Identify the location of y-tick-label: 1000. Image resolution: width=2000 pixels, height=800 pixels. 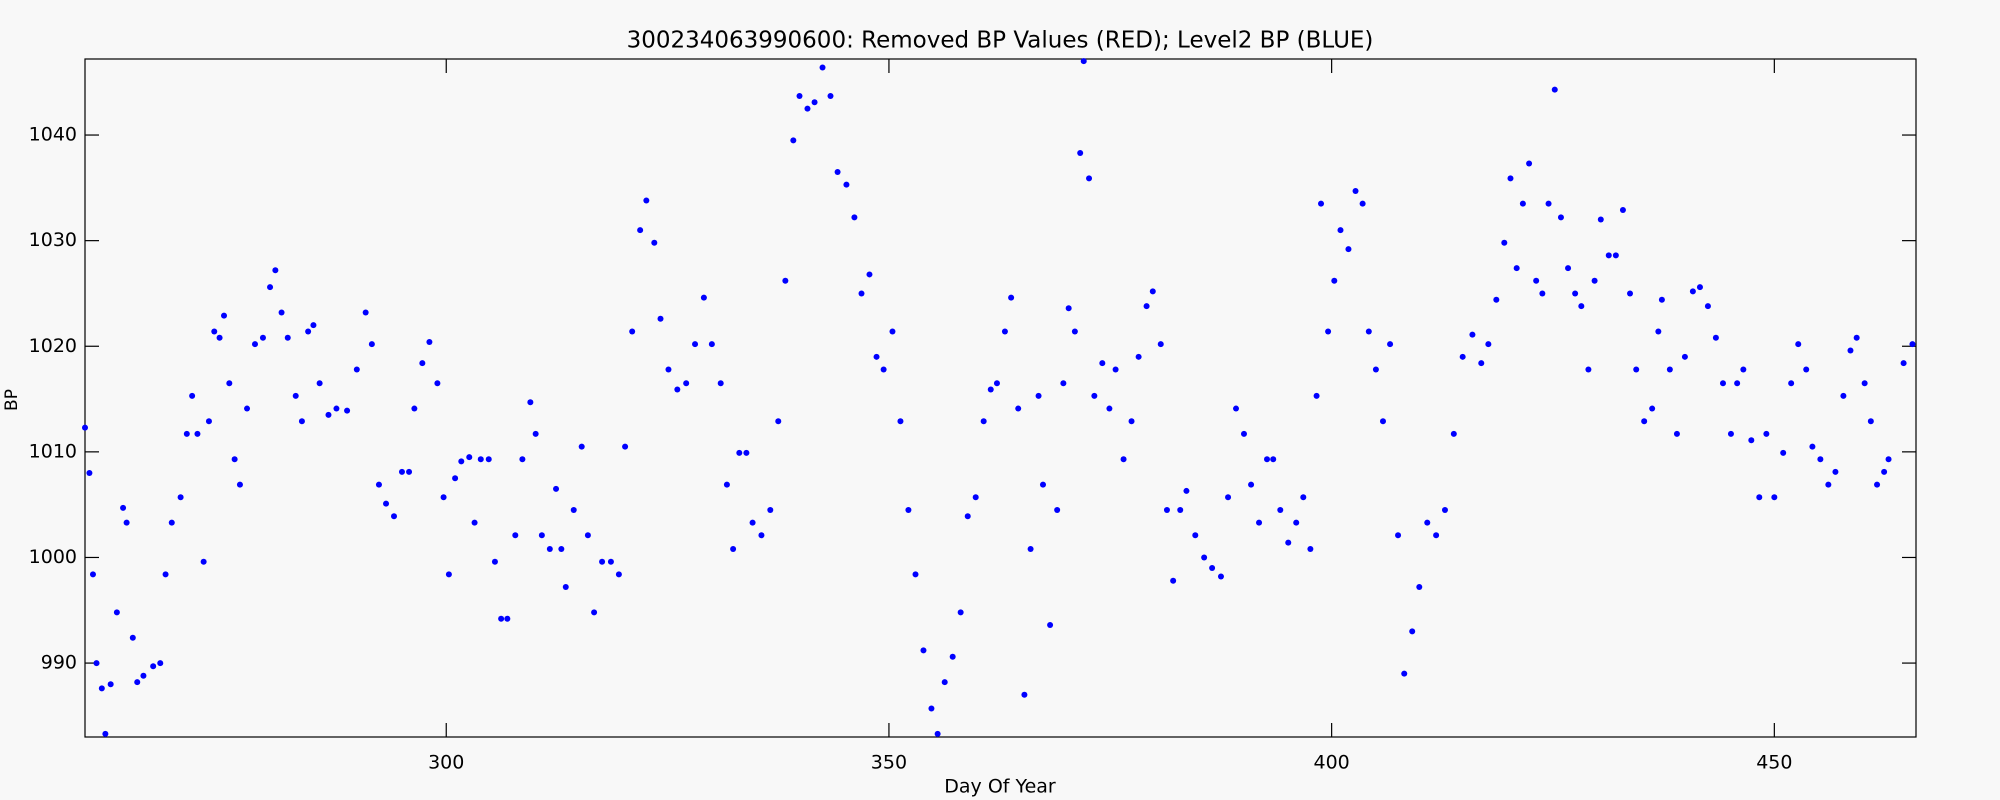
(53, 557).